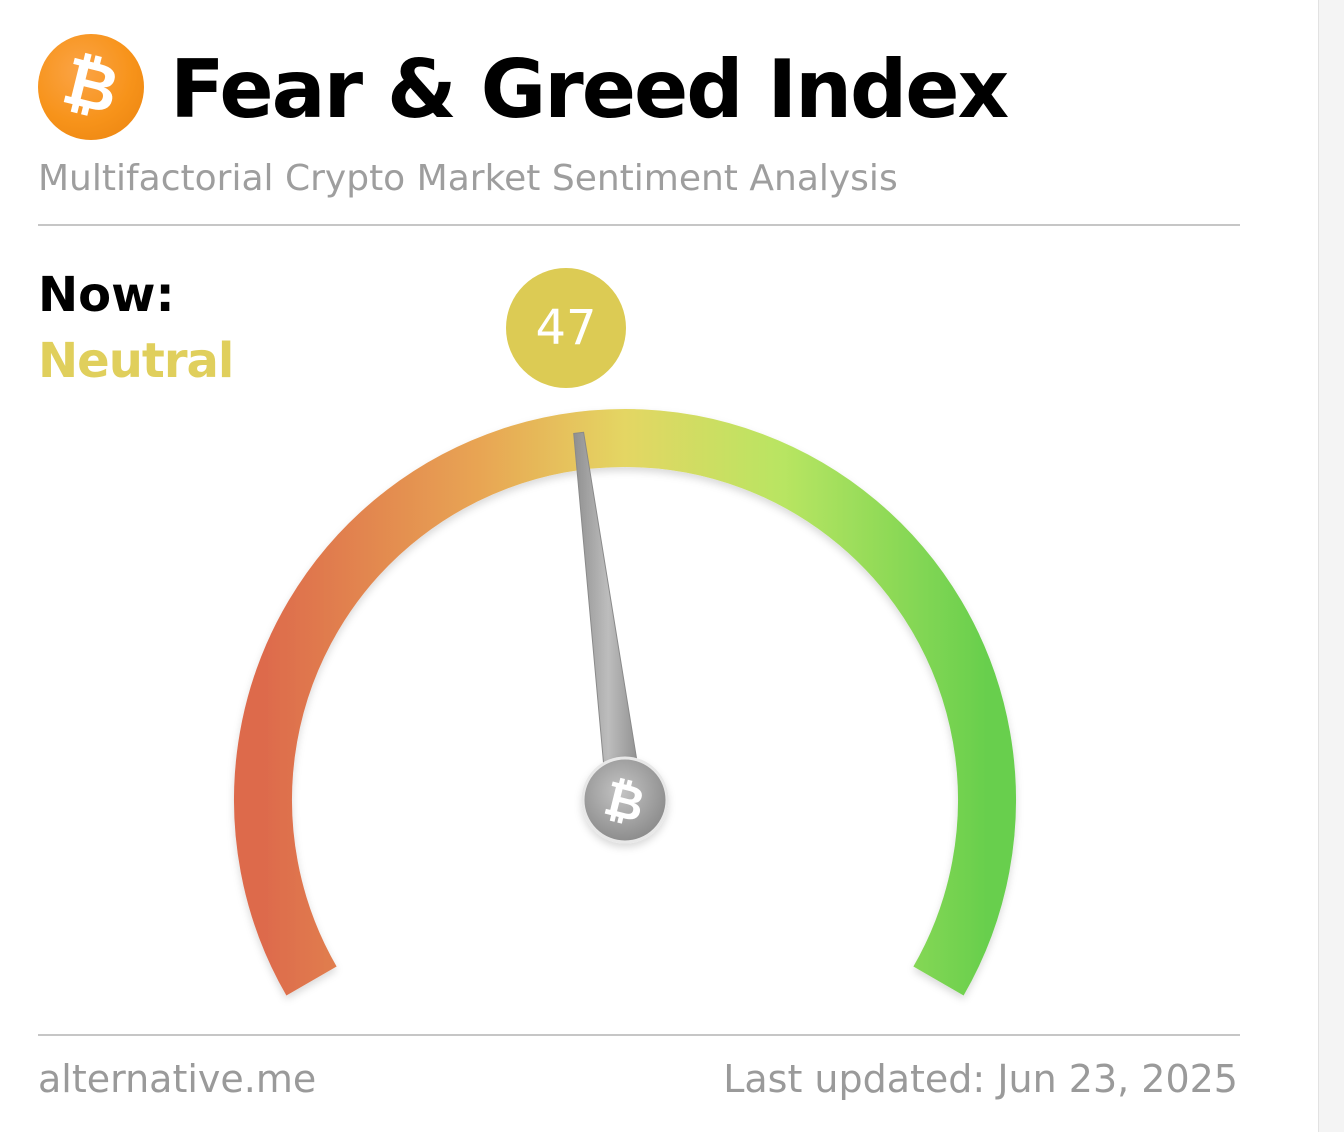  What do you see at coordinates (106, 295) in the screenshot?
I see `now-label: Now:` at bounding box center [106, 295].